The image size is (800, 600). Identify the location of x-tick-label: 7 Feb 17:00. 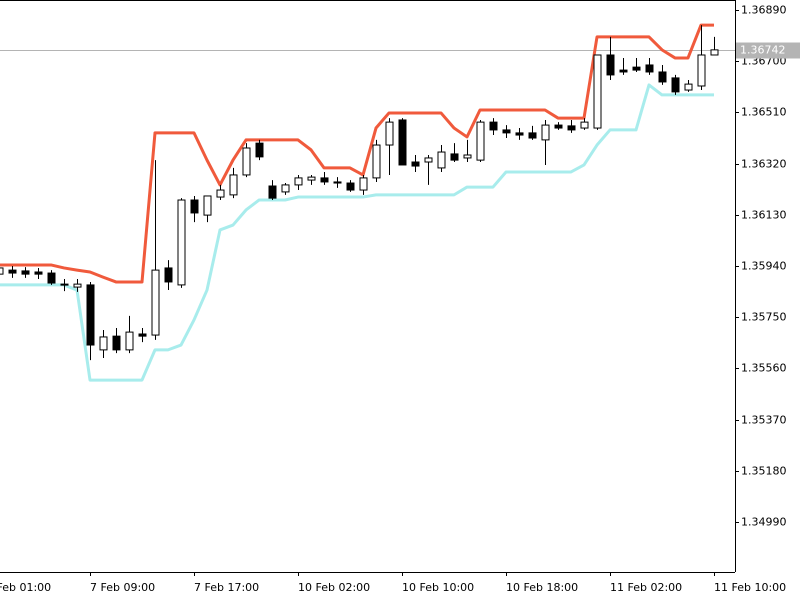
(226, 587).